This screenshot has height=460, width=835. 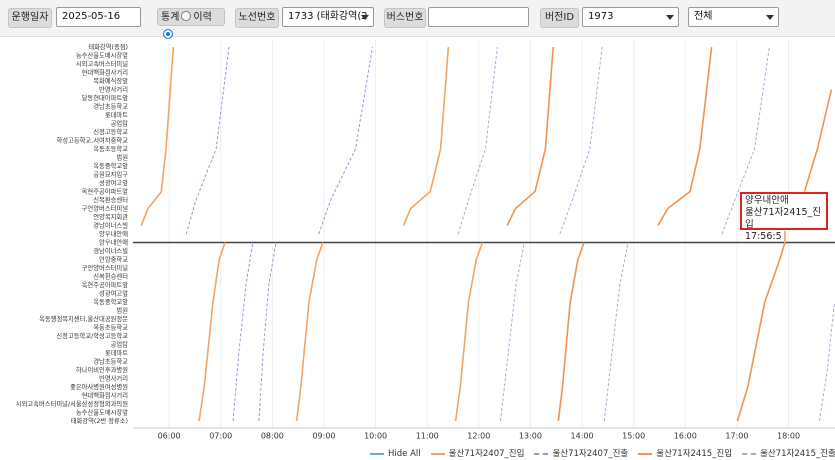 What do you see at coordinates (102, 369) in the screenshot?
I see `y-tick-label: 하나이비인후과병원` at bounding box center [102, 369].